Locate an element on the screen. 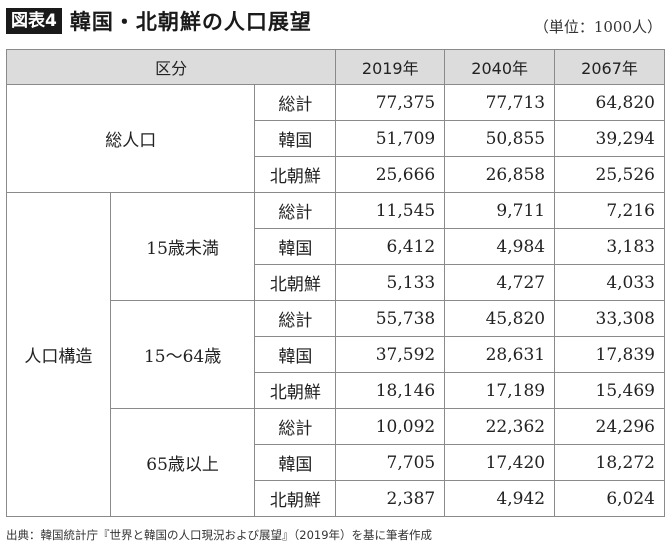 This screenshot has height=547, width=670. table-row: 韓国 37,592 28,631 17,839 is located at coordinates (336, 354).